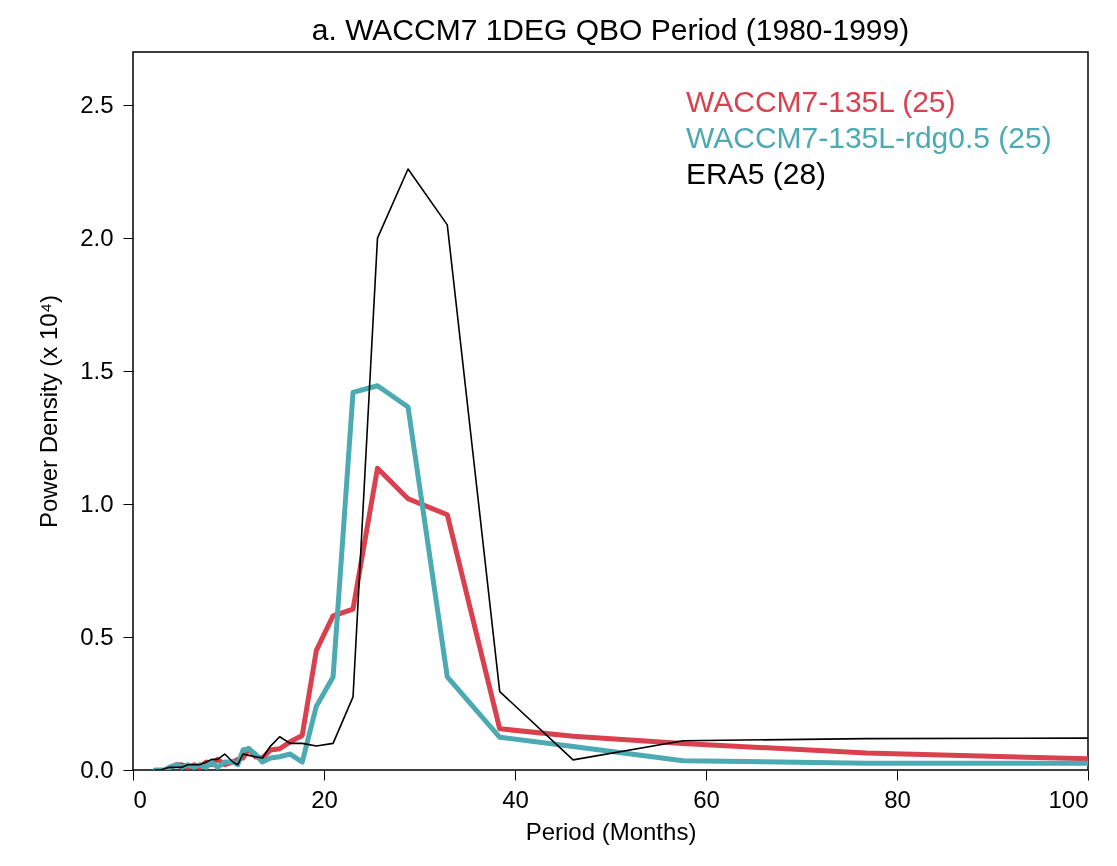 The image size is (1117, 866). What do you see at coordinates (869, 137) in the screenshot?
I see `text: WACCM7-135L-rdg0.5 (25)` at bounding box center [869, 137].